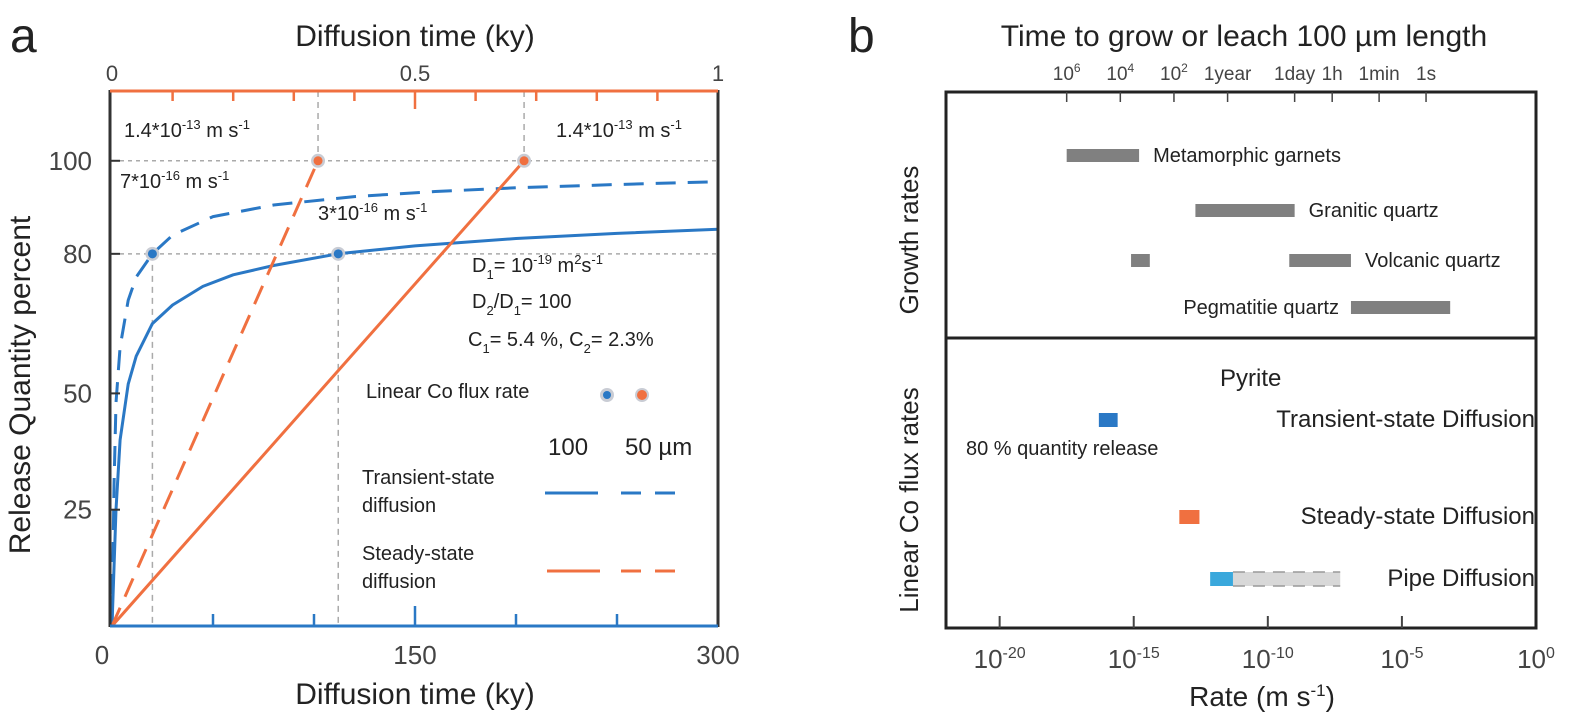 The image size is (1571, 723). What do you see at coordinates (102, 655) in the screenshot?
I see `bottom-tick-label-0: 0` at bounding box center [102, 655].